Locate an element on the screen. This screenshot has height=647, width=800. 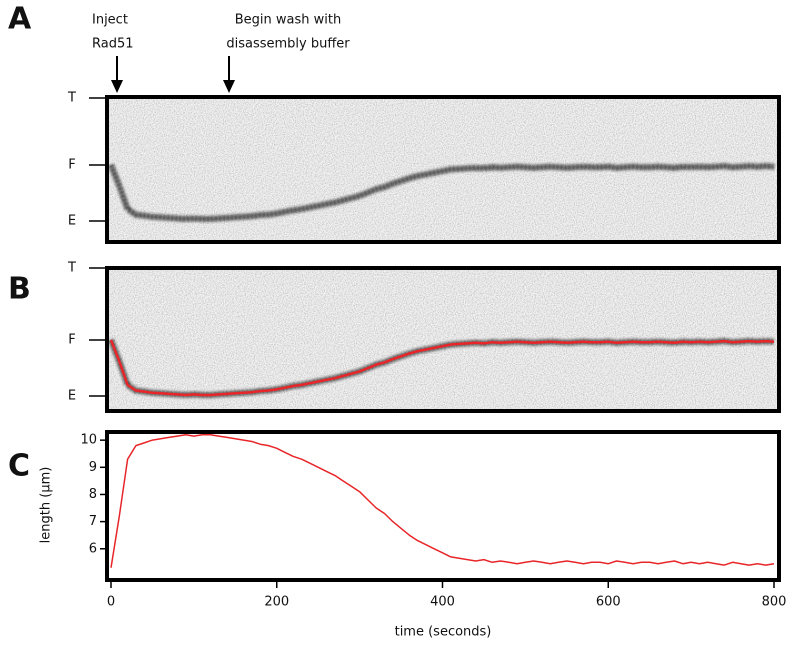
x-axis-label: time (seconds) is located at coordinates (443, 632).